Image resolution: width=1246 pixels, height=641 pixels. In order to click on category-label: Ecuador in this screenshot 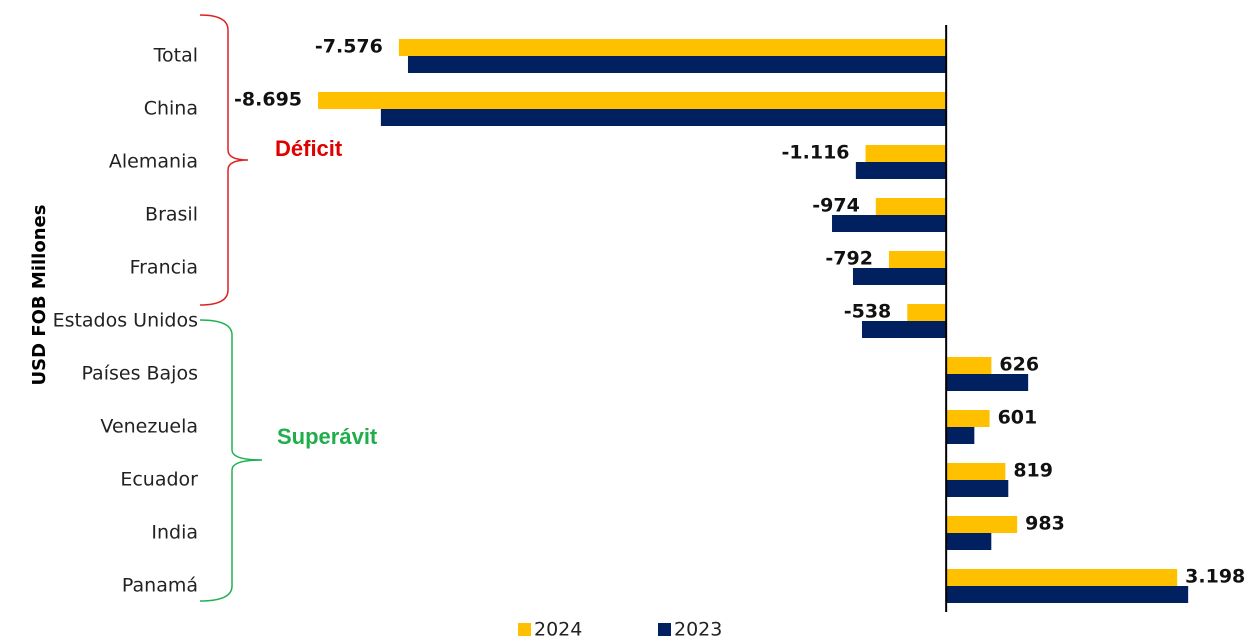, I will do `click(159, 480)`.